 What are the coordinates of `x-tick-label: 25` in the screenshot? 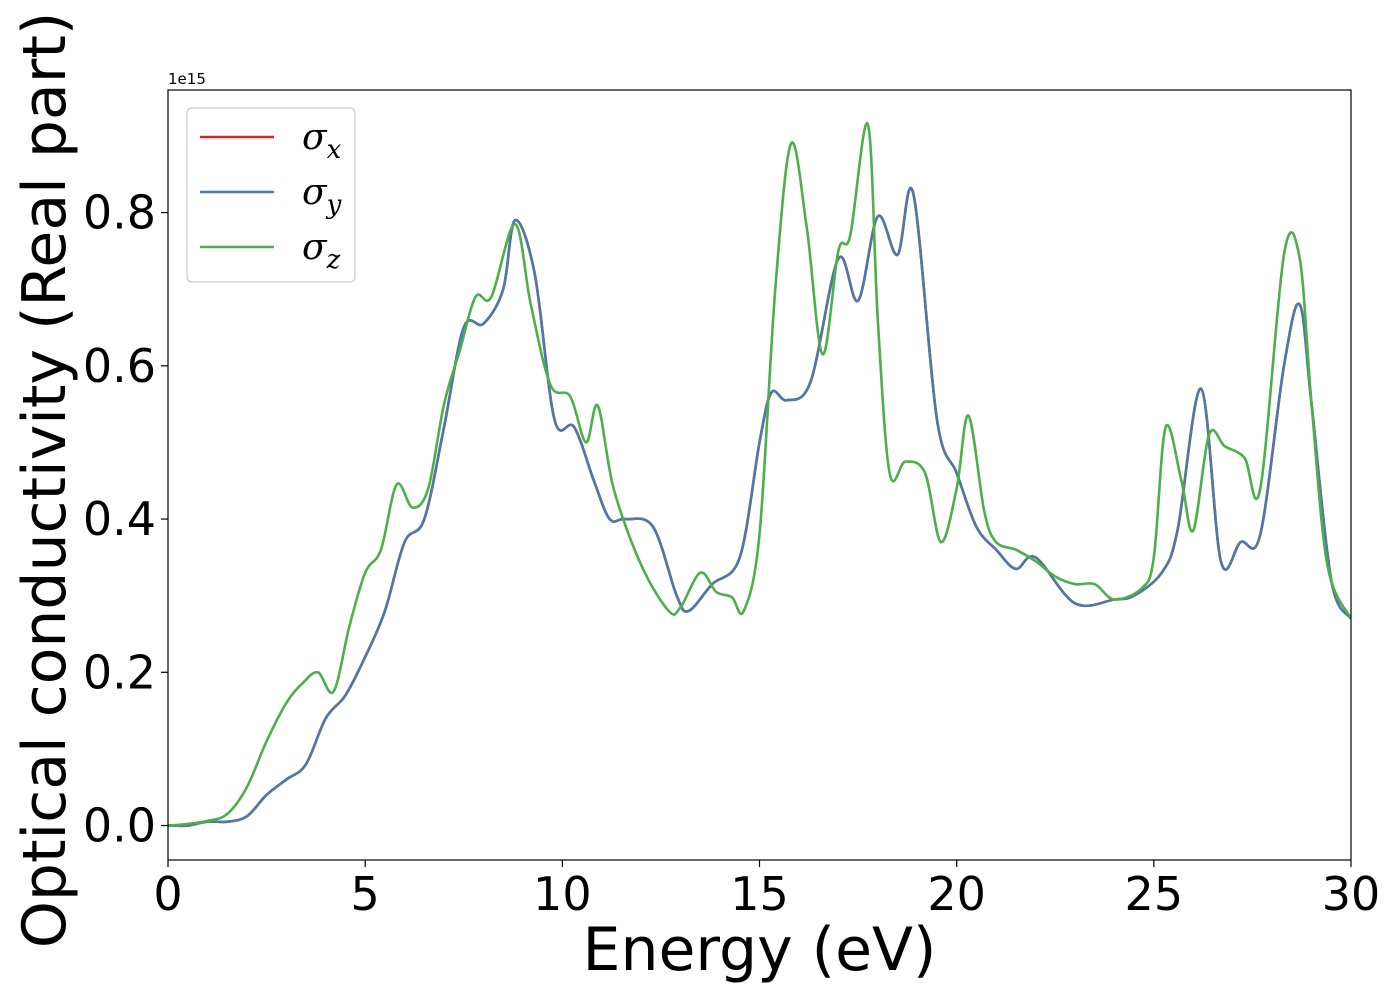 It's located at (1154, 894).